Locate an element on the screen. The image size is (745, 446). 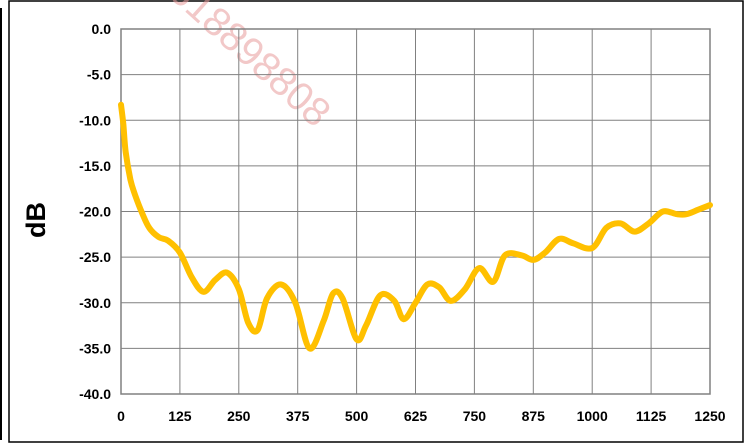
y-tick-label: -5.0 is located at coordinates (99, 75).